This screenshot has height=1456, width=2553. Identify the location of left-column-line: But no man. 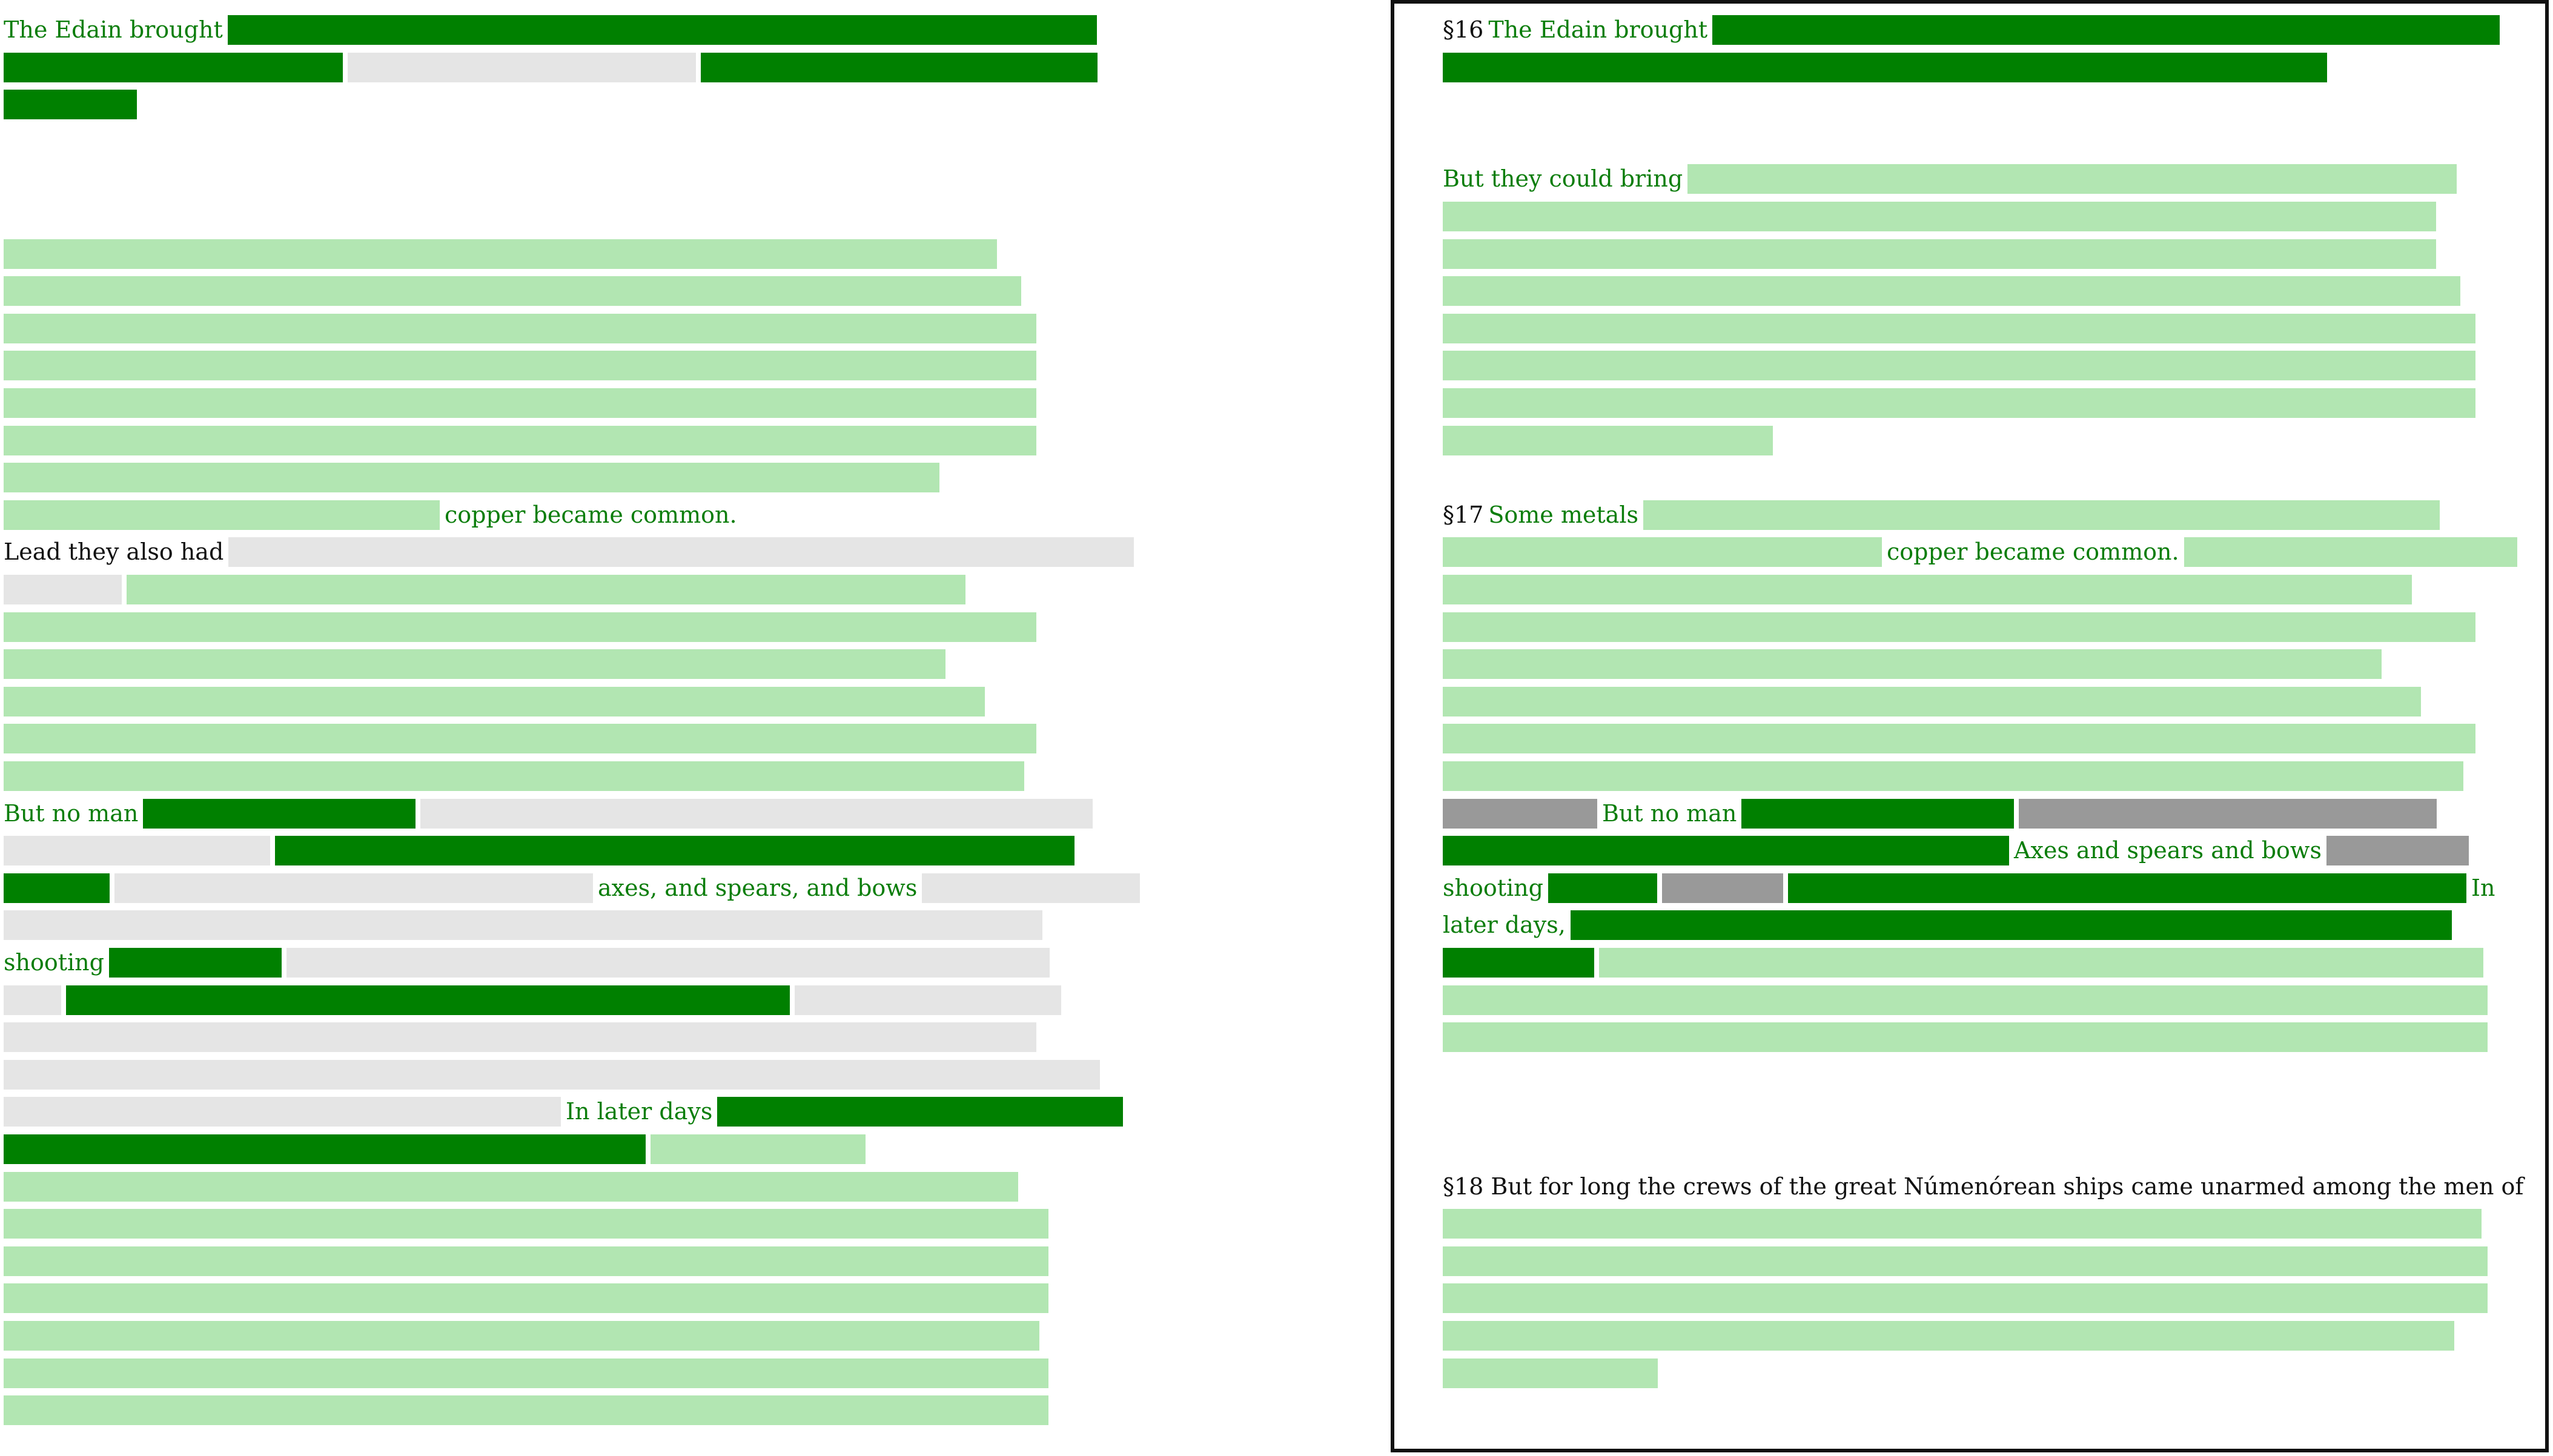
(551, 813).